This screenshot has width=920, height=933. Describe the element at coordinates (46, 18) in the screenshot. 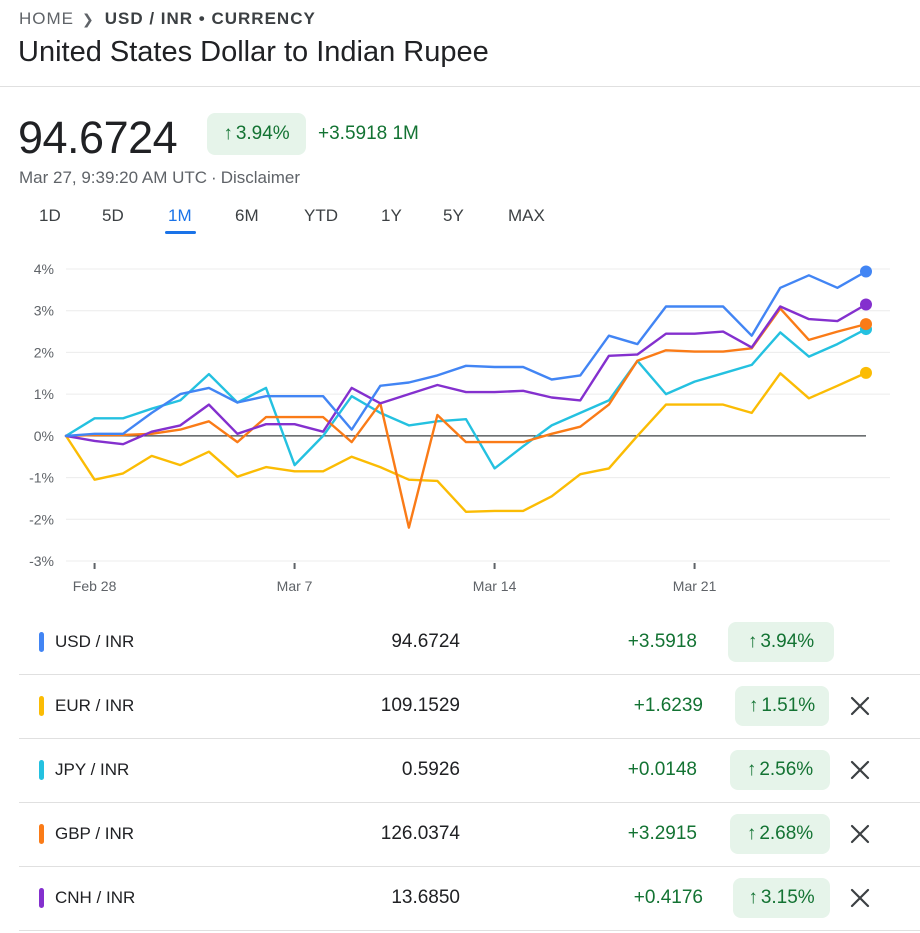

I see `breadcrumb-home-link: HOME` at that location.